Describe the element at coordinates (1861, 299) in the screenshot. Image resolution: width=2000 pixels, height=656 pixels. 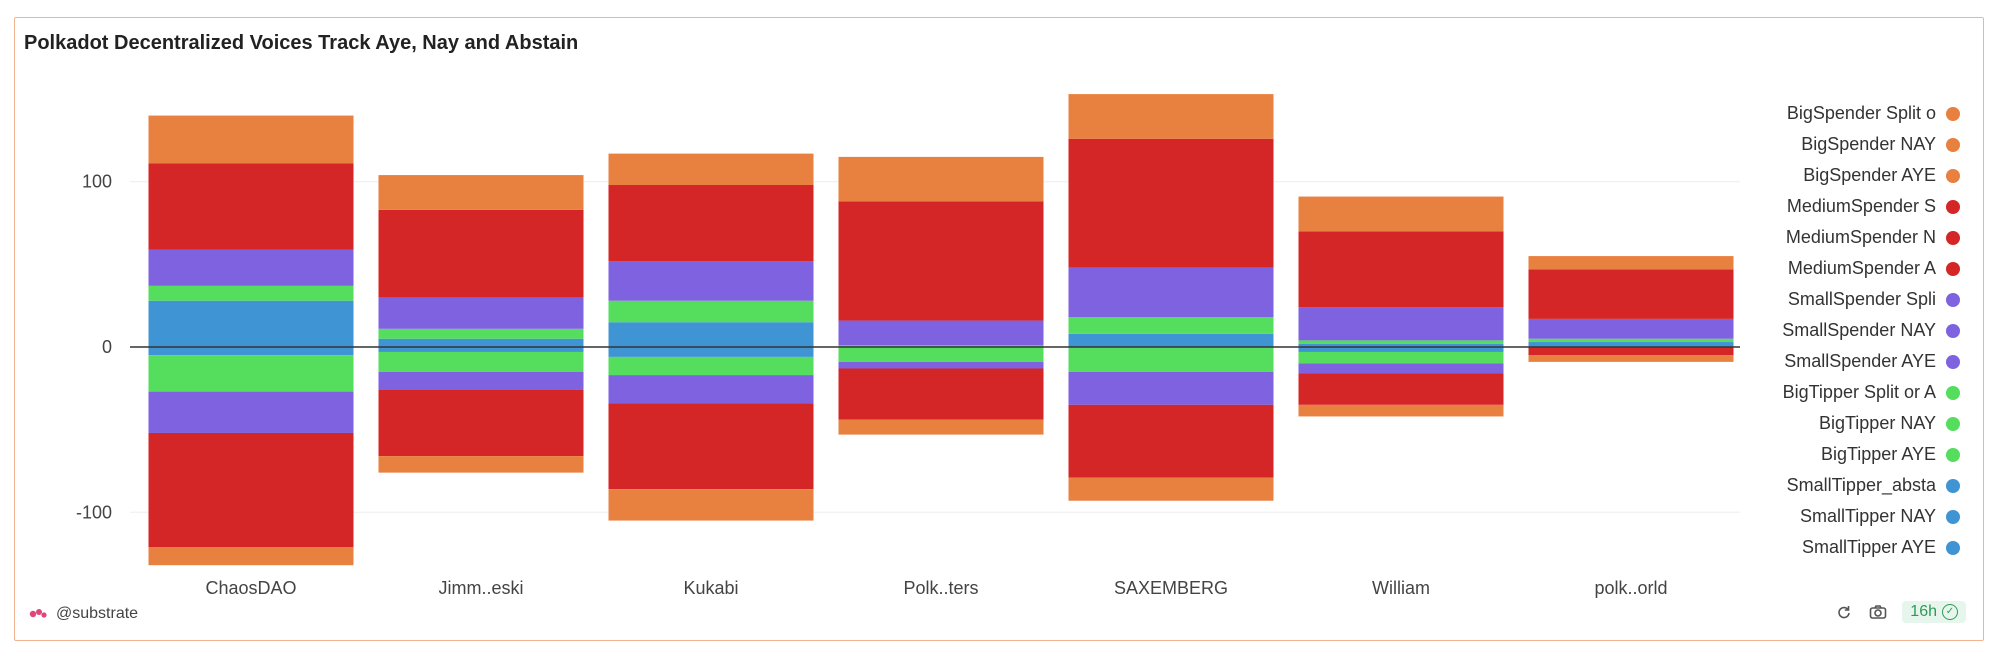
I see `legend-label: SmallSpender Spli` at that location.